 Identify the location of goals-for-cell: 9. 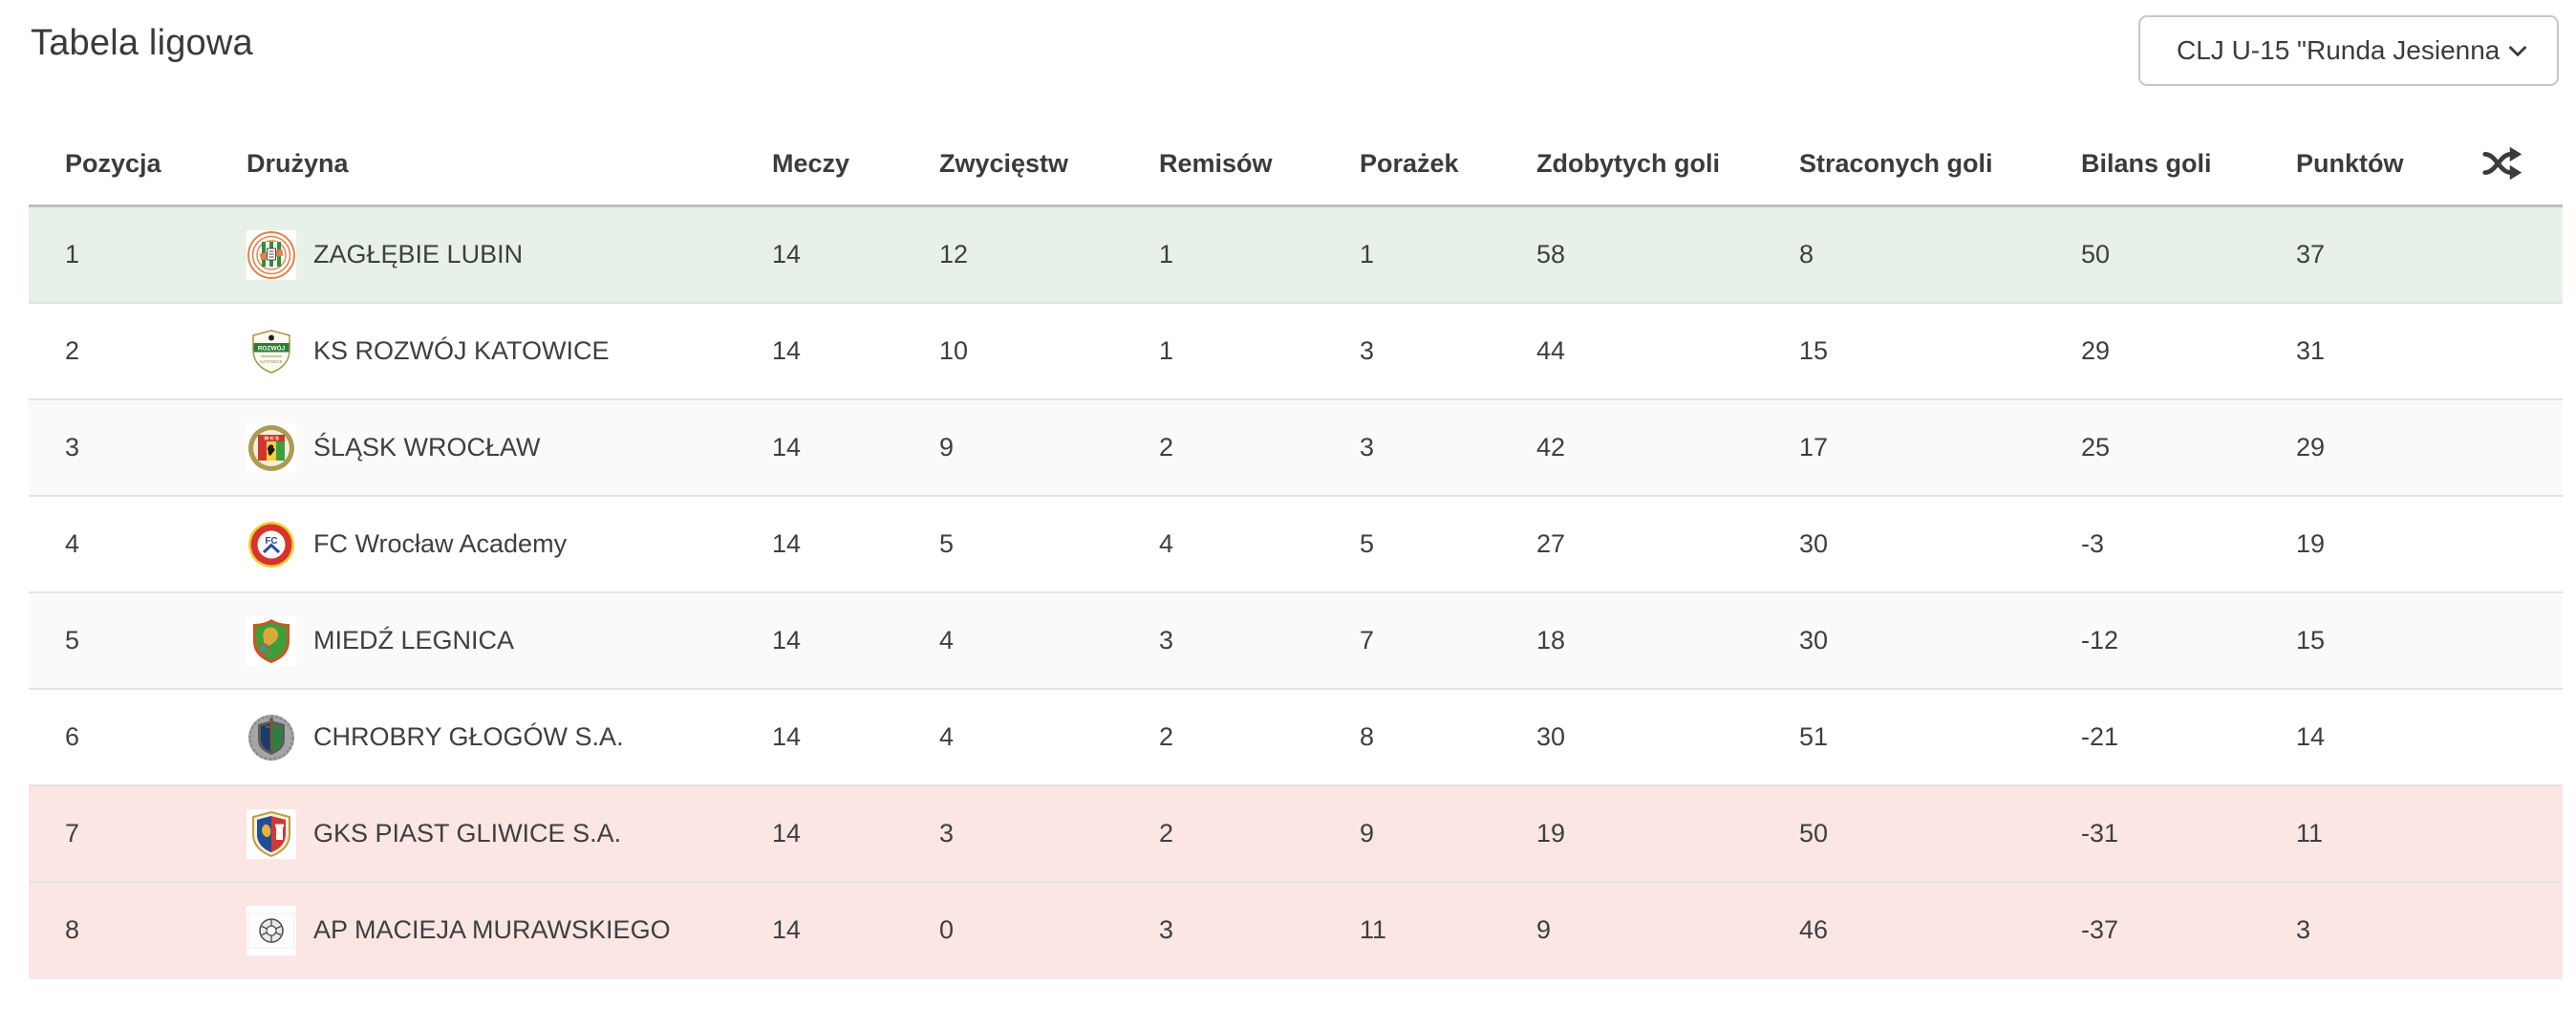
(1544, 929).